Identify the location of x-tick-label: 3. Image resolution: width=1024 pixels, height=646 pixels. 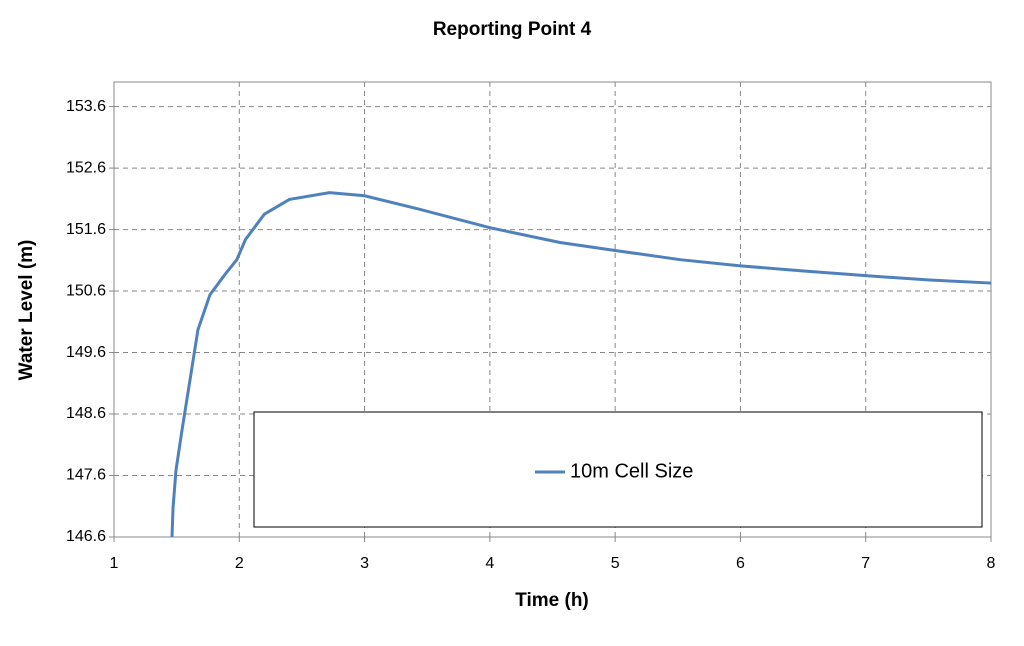
(364, 563).